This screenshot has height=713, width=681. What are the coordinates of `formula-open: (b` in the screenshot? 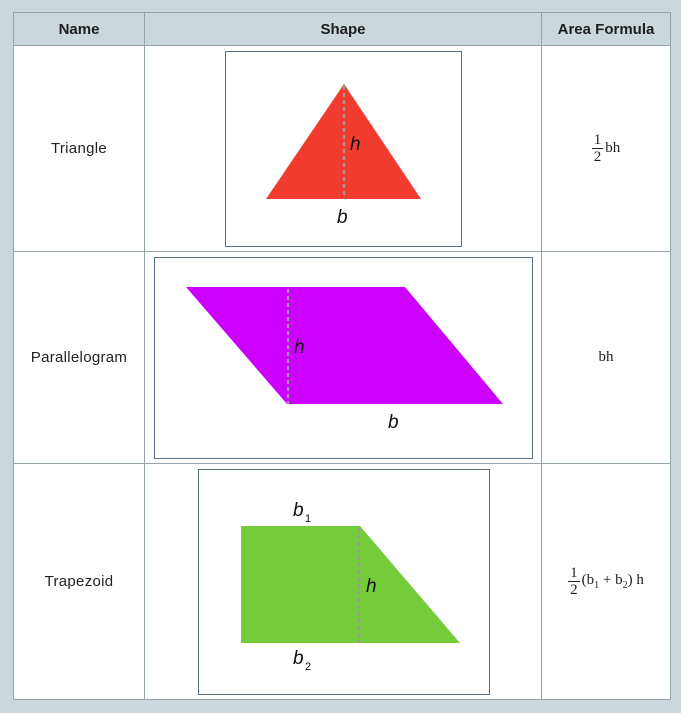 It's located at (588, 580).